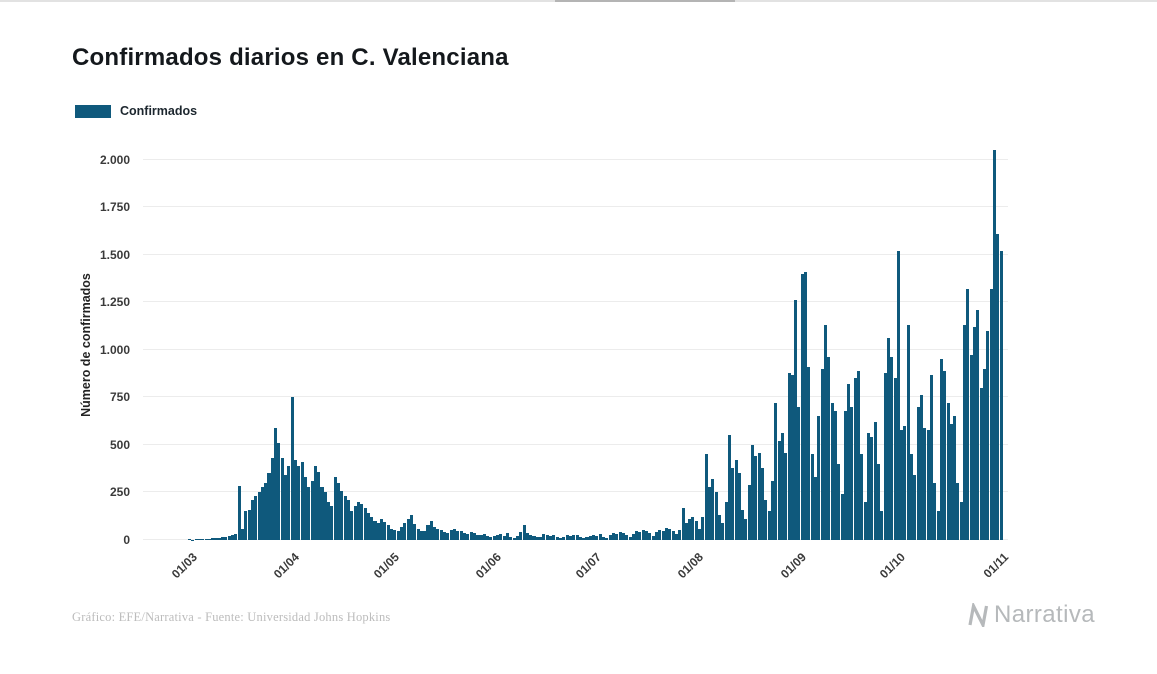 Image resolution: width=1157 pixels, height=674 pixels. Describe the element at coordinates (114, 302) in the screenshot. I see `y-tick-label: 1.250` at that location.